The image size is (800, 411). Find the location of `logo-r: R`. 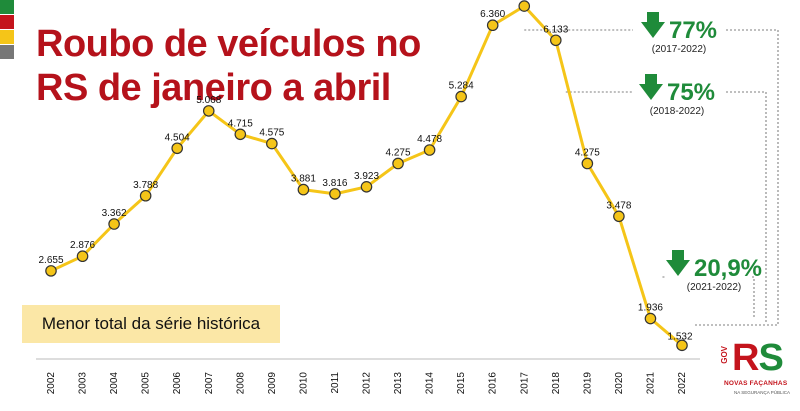

logo-r: R is located at coordinates (745, 358).